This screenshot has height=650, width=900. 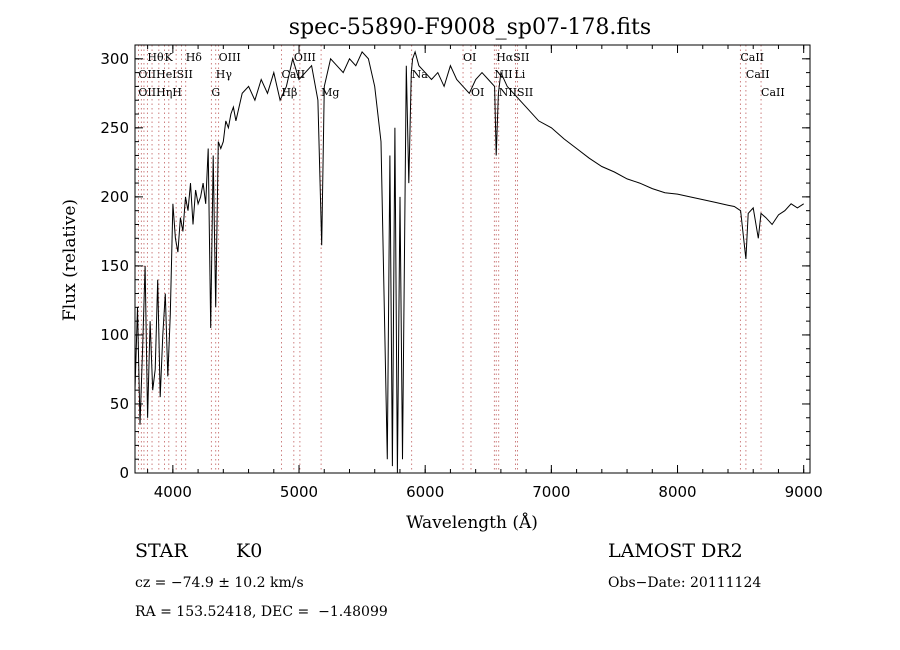 I want to click on y-tick-label: 0, so click(x=124, y=473).